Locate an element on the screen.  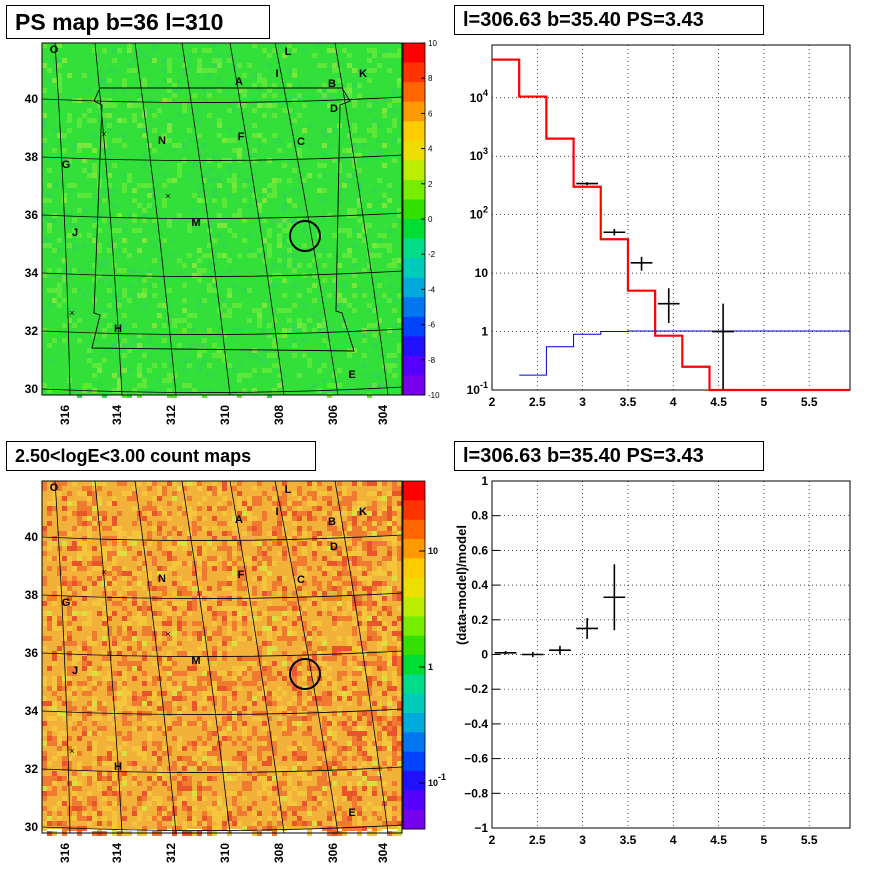
region-label-d: D is located at coordinates (334, 109).